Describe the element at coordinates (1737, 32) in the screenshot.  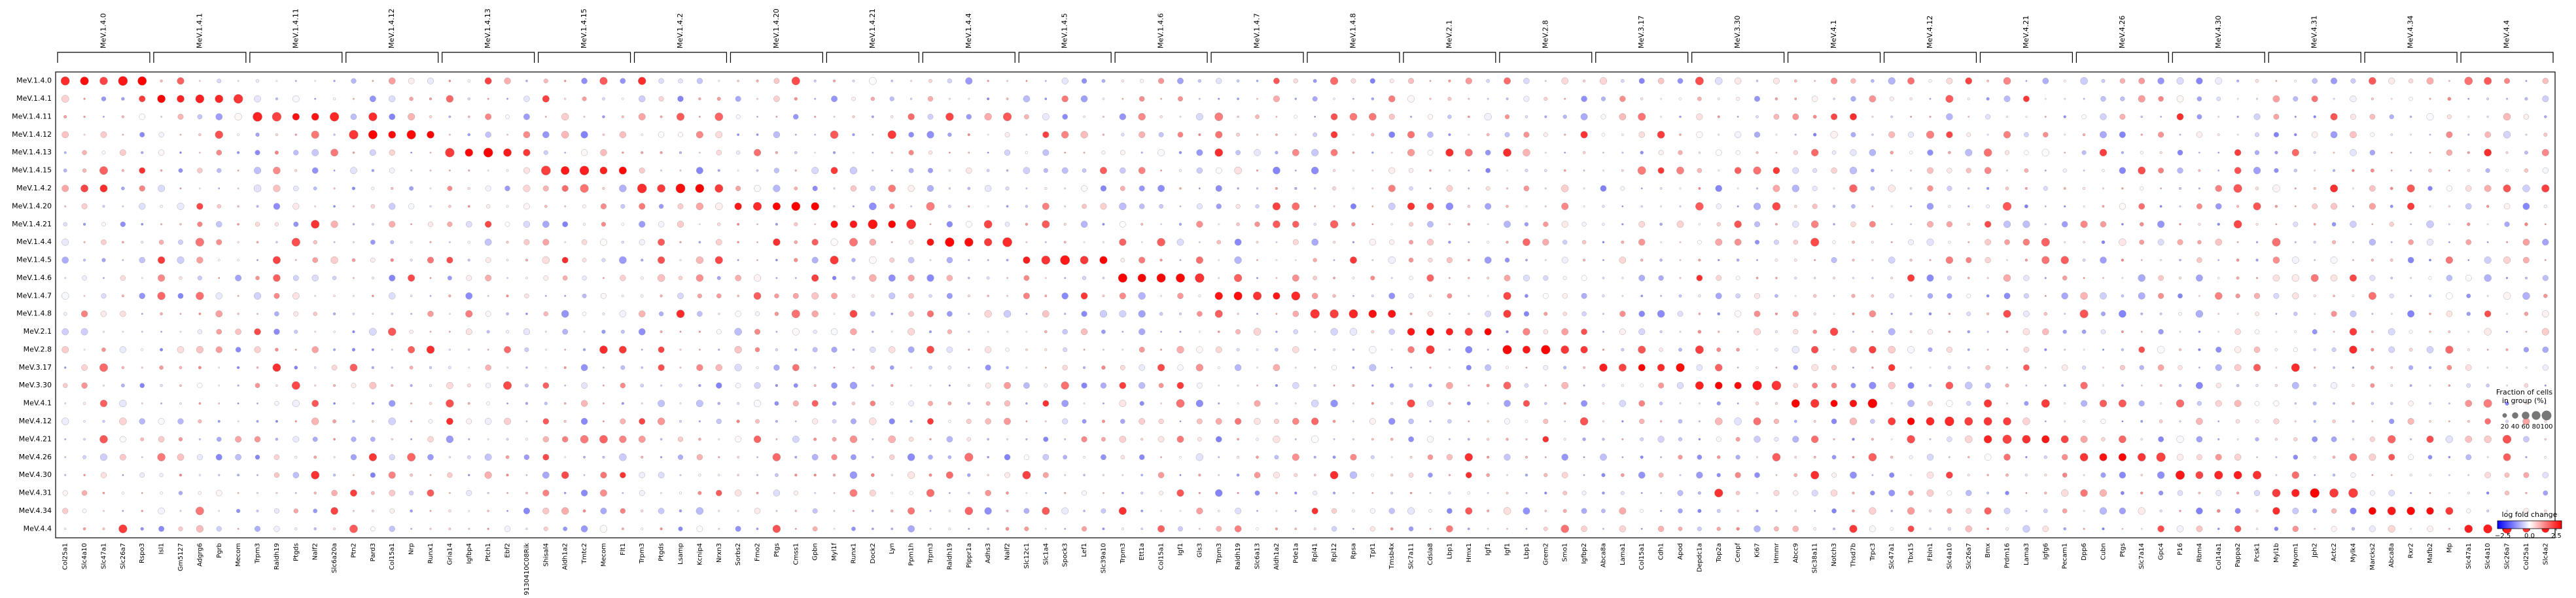
I see `group-label: MeV.3.30` at that location.